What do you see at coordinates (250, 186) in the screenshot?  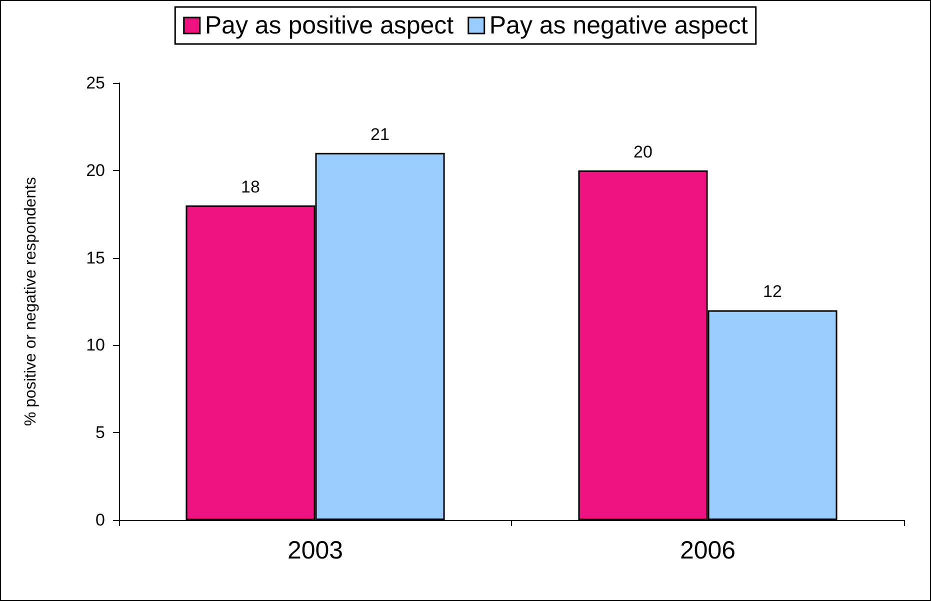 I see `data-label: 18` at bounding box center [250, 186].